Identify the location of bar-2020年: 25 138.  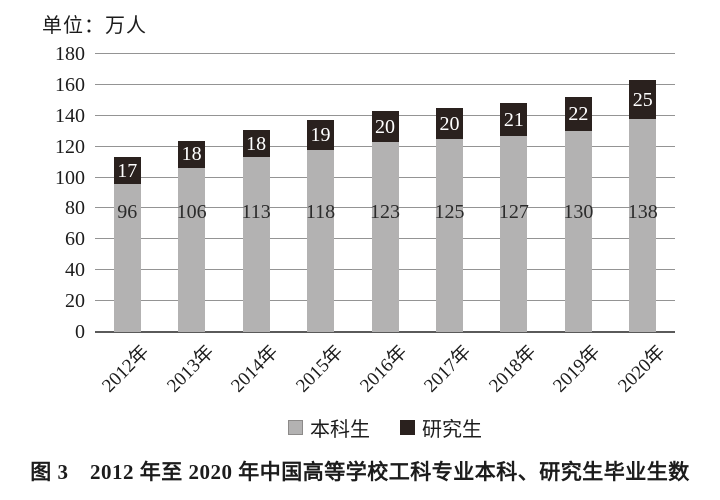
(643, 206).